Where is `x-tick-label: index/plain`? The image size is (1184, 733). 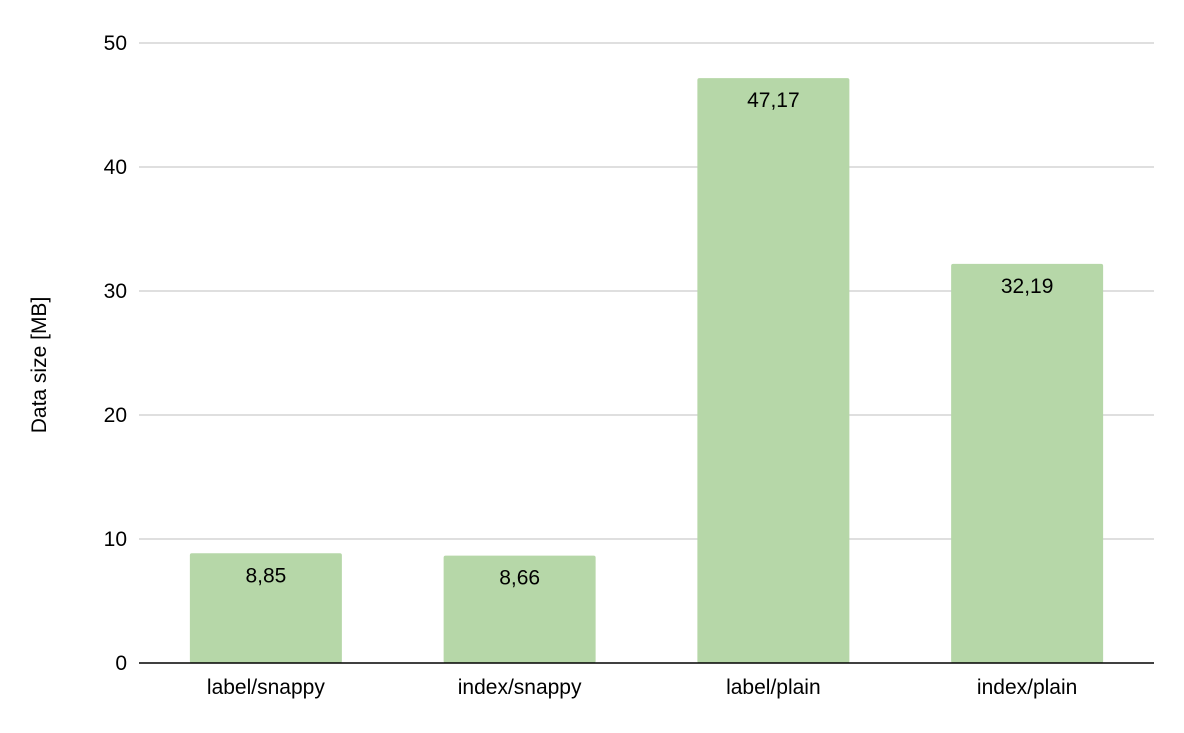
x-tick-label: index/plain is located at coordinates (1027, 687).